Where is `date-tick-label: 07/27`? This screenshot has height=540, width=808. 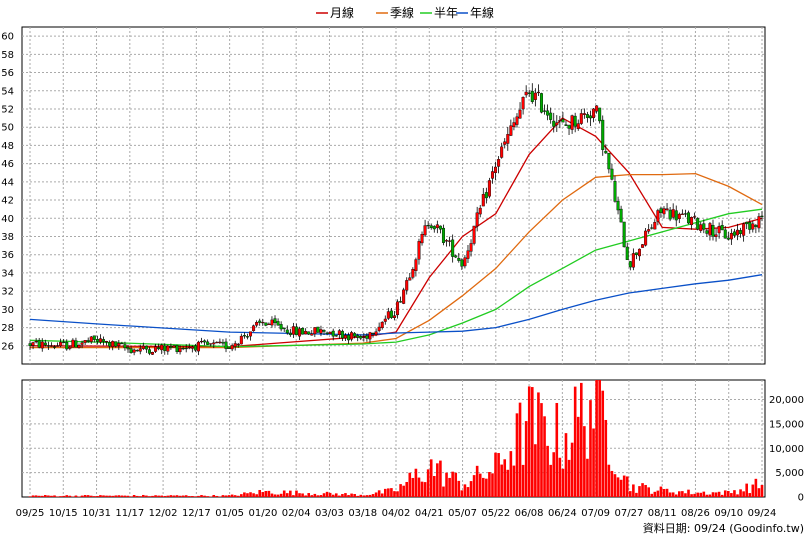 date-tick-label: 07/27 is located at coordinates (628, 513).